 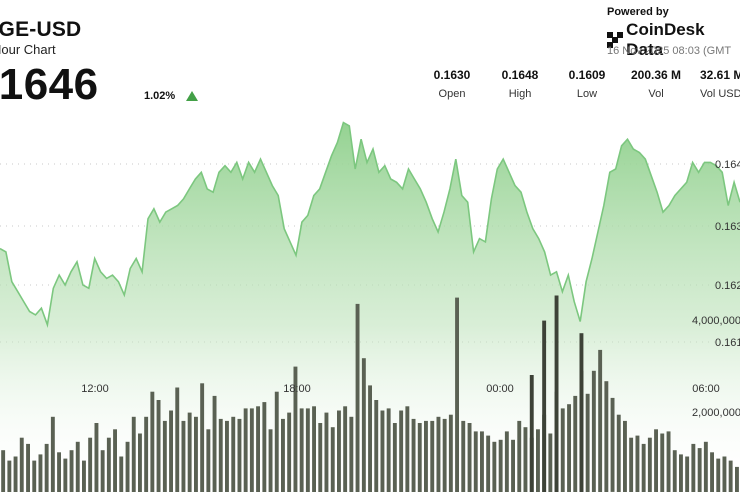 What do you see at coordinates (727, 254) in the screenshot?
I see `price-axis-ticks: 0.164 0.163 0.162 0.161` at bounding box center [727, 254].